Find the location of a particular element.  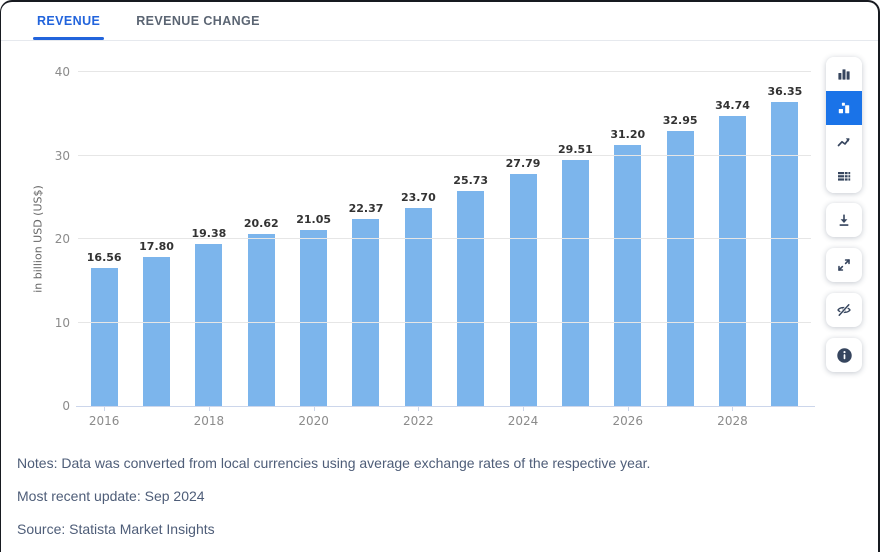

bar-values-chart-icon is located at coordinates (844, 108).